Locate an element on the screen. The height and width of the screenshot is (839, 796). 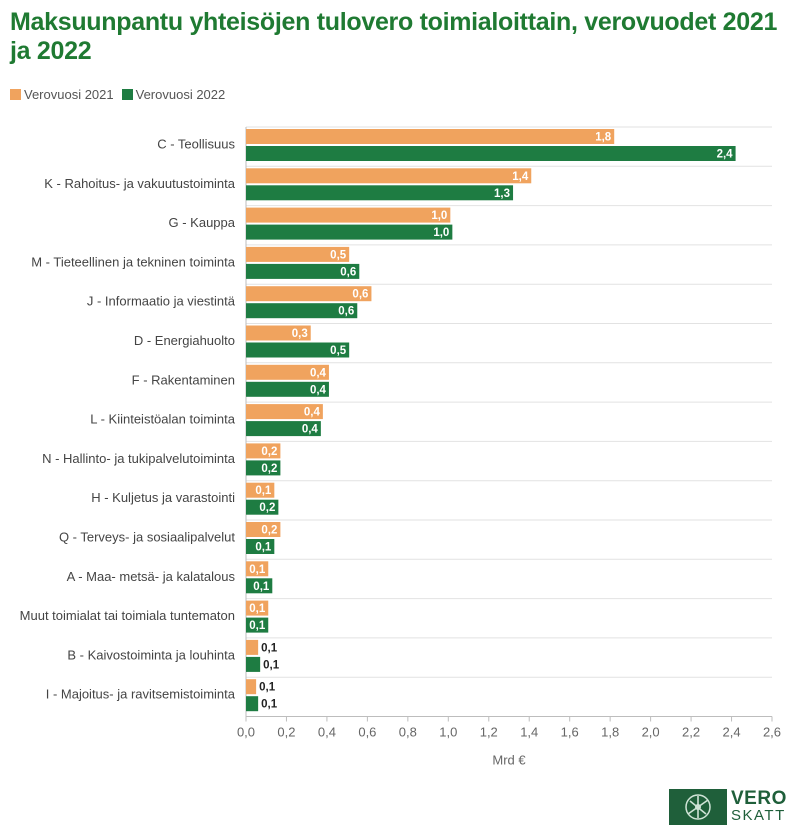
logo-text-skatt: SKATT is located at coordinates (758, 815).